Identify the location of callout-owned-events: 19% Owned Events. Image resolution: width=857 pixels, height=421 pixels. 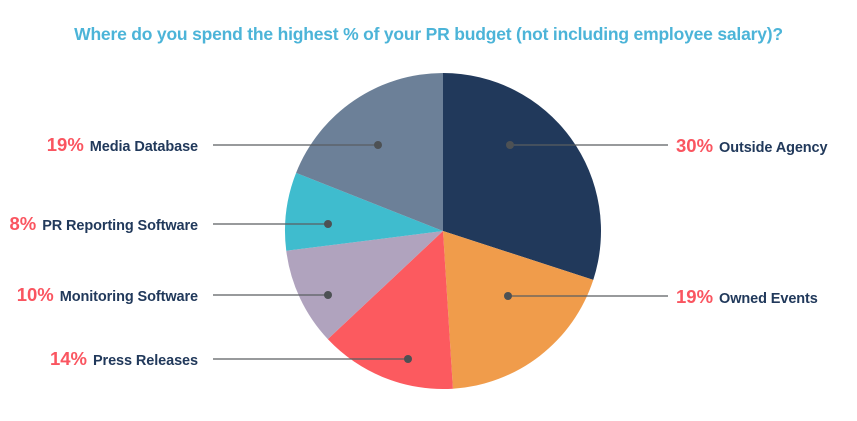
(747, 297).